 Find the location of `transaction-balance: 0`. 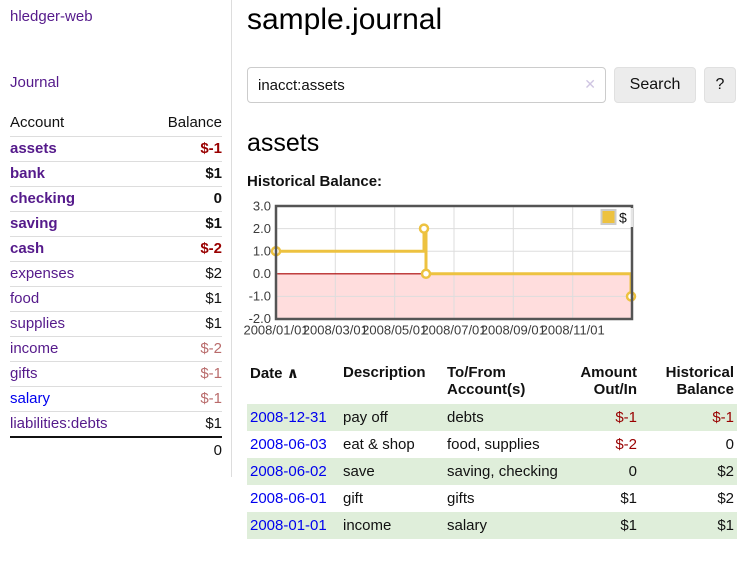

transaction-balance: 0 is located at coordinates (729, 444).